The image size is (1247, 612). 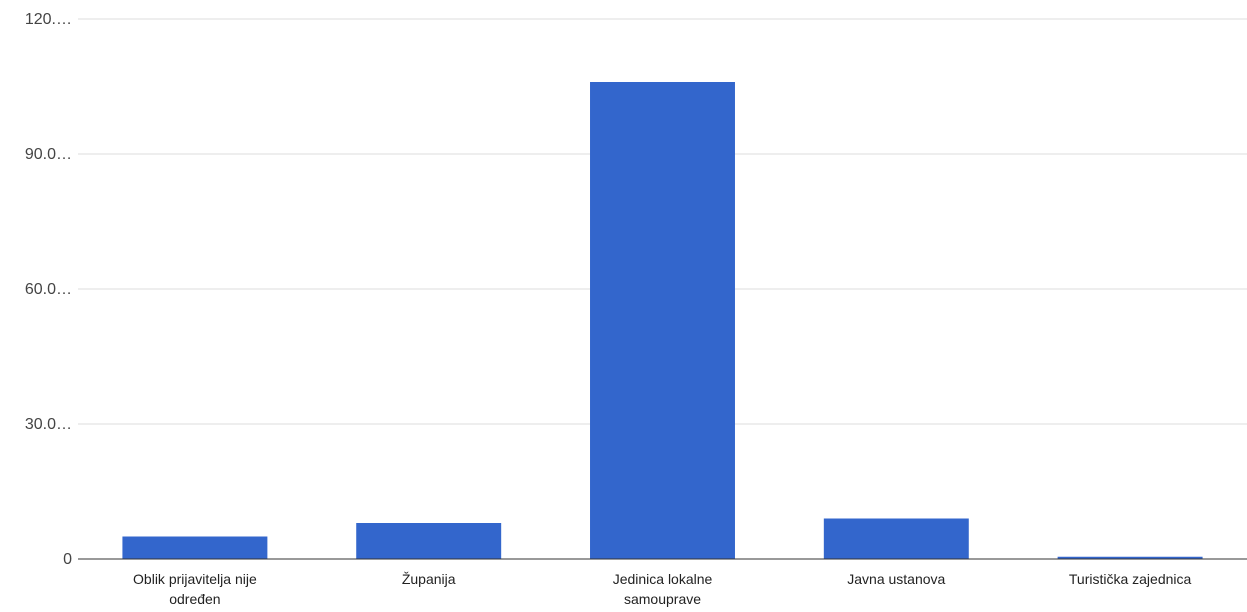 What do you see at coordinates (1130, 579) in the screenshot?
I see `x-category-label: Turistička zajednica` at bounding box center [1130, 579].